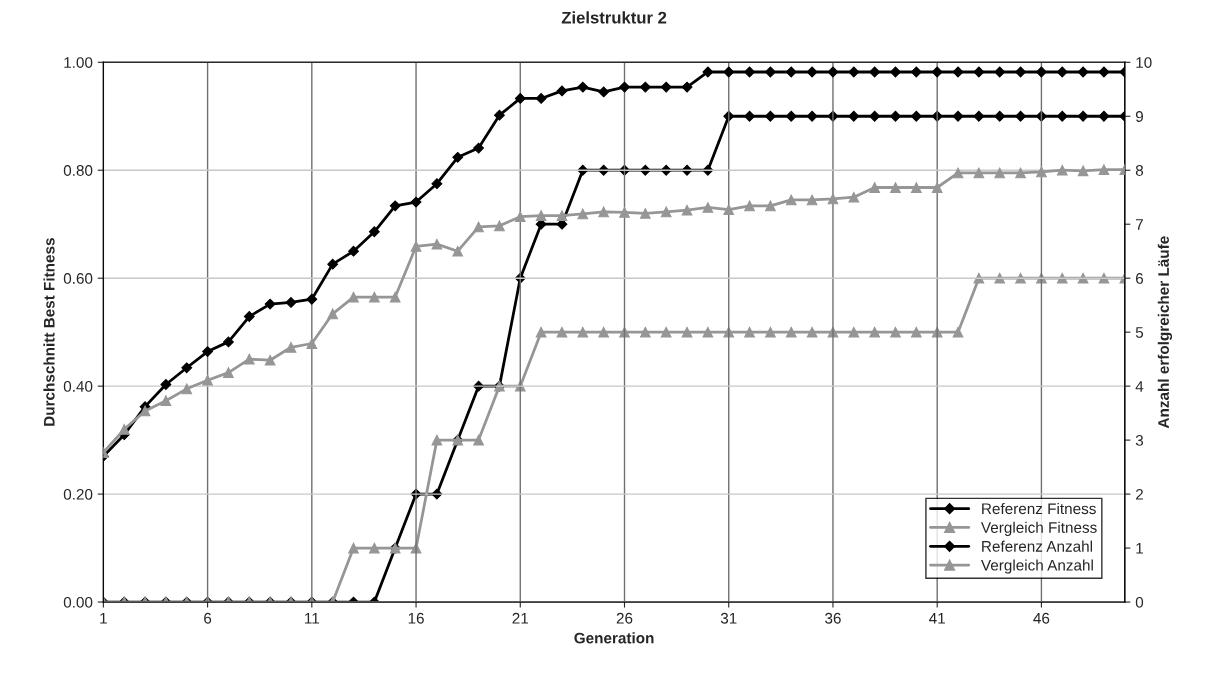 The width and height of the screenshot is (1216, 692). Describe the element at coordinates (520, 618) in the screenshot. I see `x-tick-label: 21` at that location.